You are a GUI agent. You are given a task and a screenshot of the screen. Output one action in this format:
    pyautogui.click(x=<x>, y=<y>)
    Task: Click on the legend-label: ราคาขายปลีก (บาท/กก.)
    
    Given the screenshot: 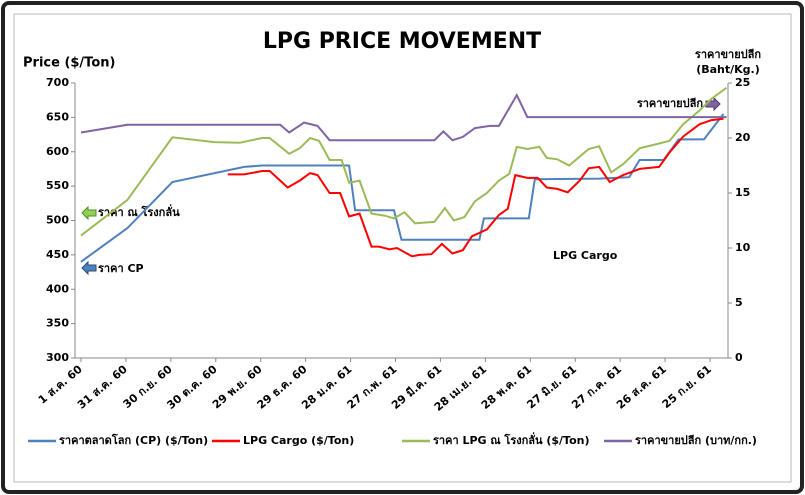 What is the action you would take?
    pyautogui.click(x=696, y=440)
    